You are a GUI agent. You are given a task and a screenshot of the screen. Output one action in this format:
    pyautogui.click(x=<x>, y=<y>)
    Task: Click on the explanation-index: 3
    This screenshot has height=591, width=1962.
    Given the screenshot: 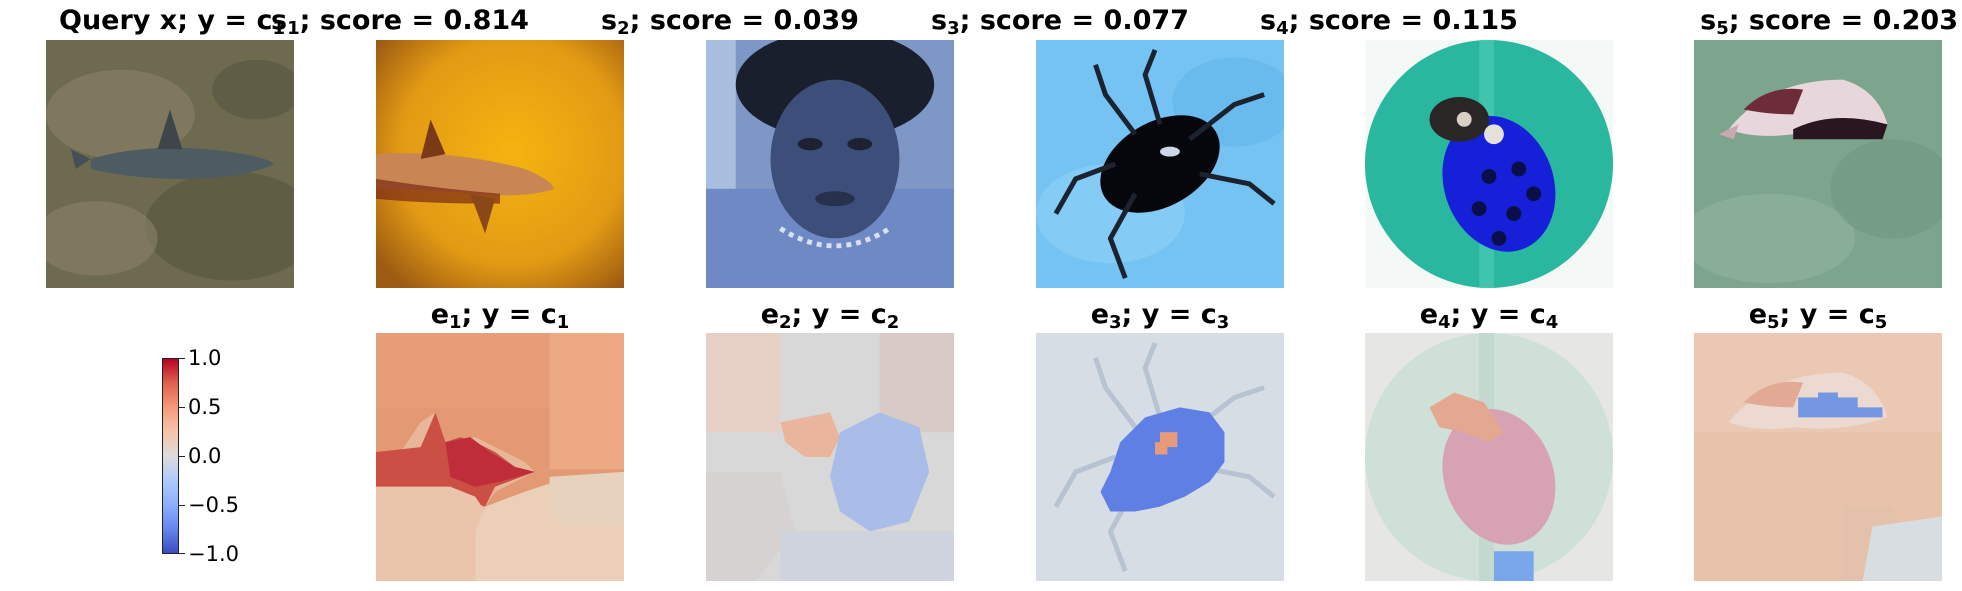 What is the action you would take?
    pyautogui.click(x=1115, y=322)
    